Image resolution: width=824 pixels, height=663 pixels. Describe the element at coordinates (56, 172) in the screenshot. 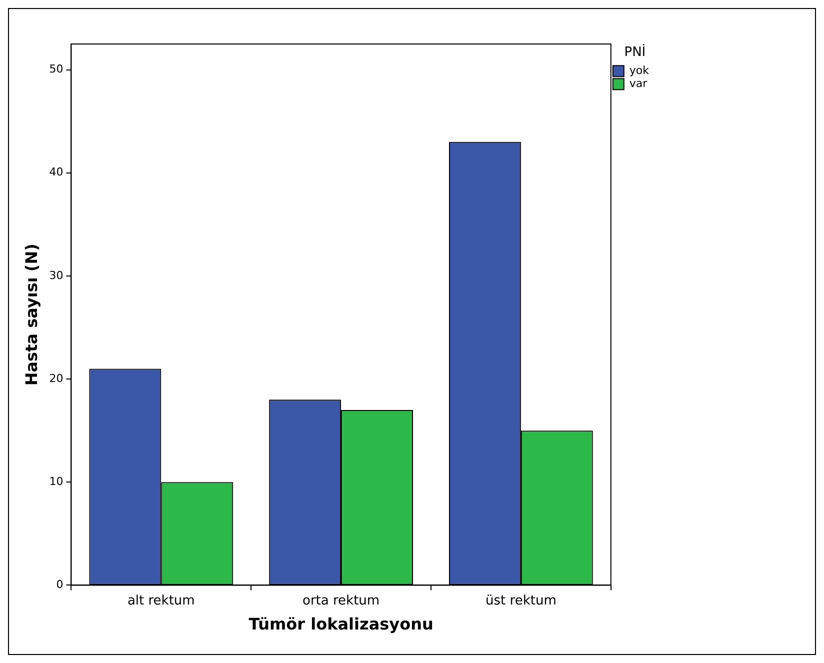

I see `y-tick-label: 40` at that location.